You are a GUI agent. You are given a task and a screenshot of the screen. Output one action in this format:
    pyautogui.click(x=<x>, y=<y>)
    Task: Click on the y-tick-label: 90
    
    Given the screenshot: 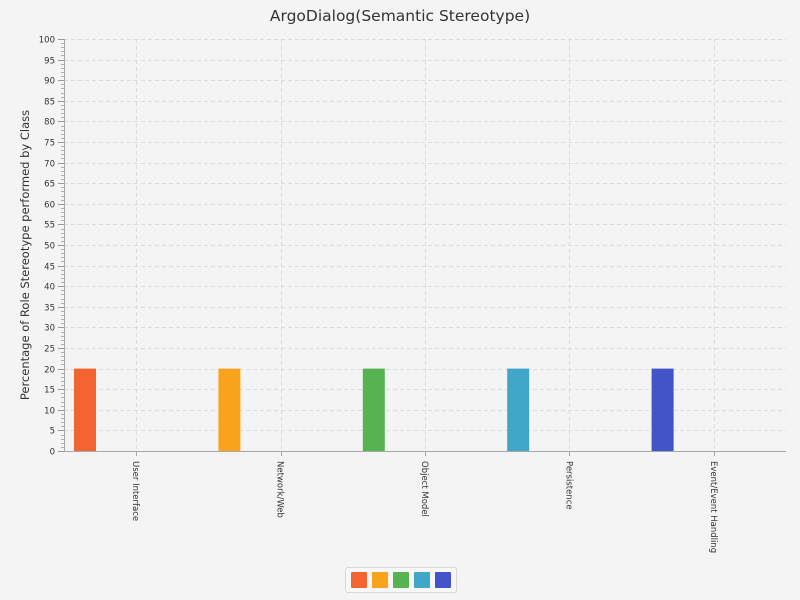 What is the action you would take?
    pyautogui.click(x=49, y=82)
    